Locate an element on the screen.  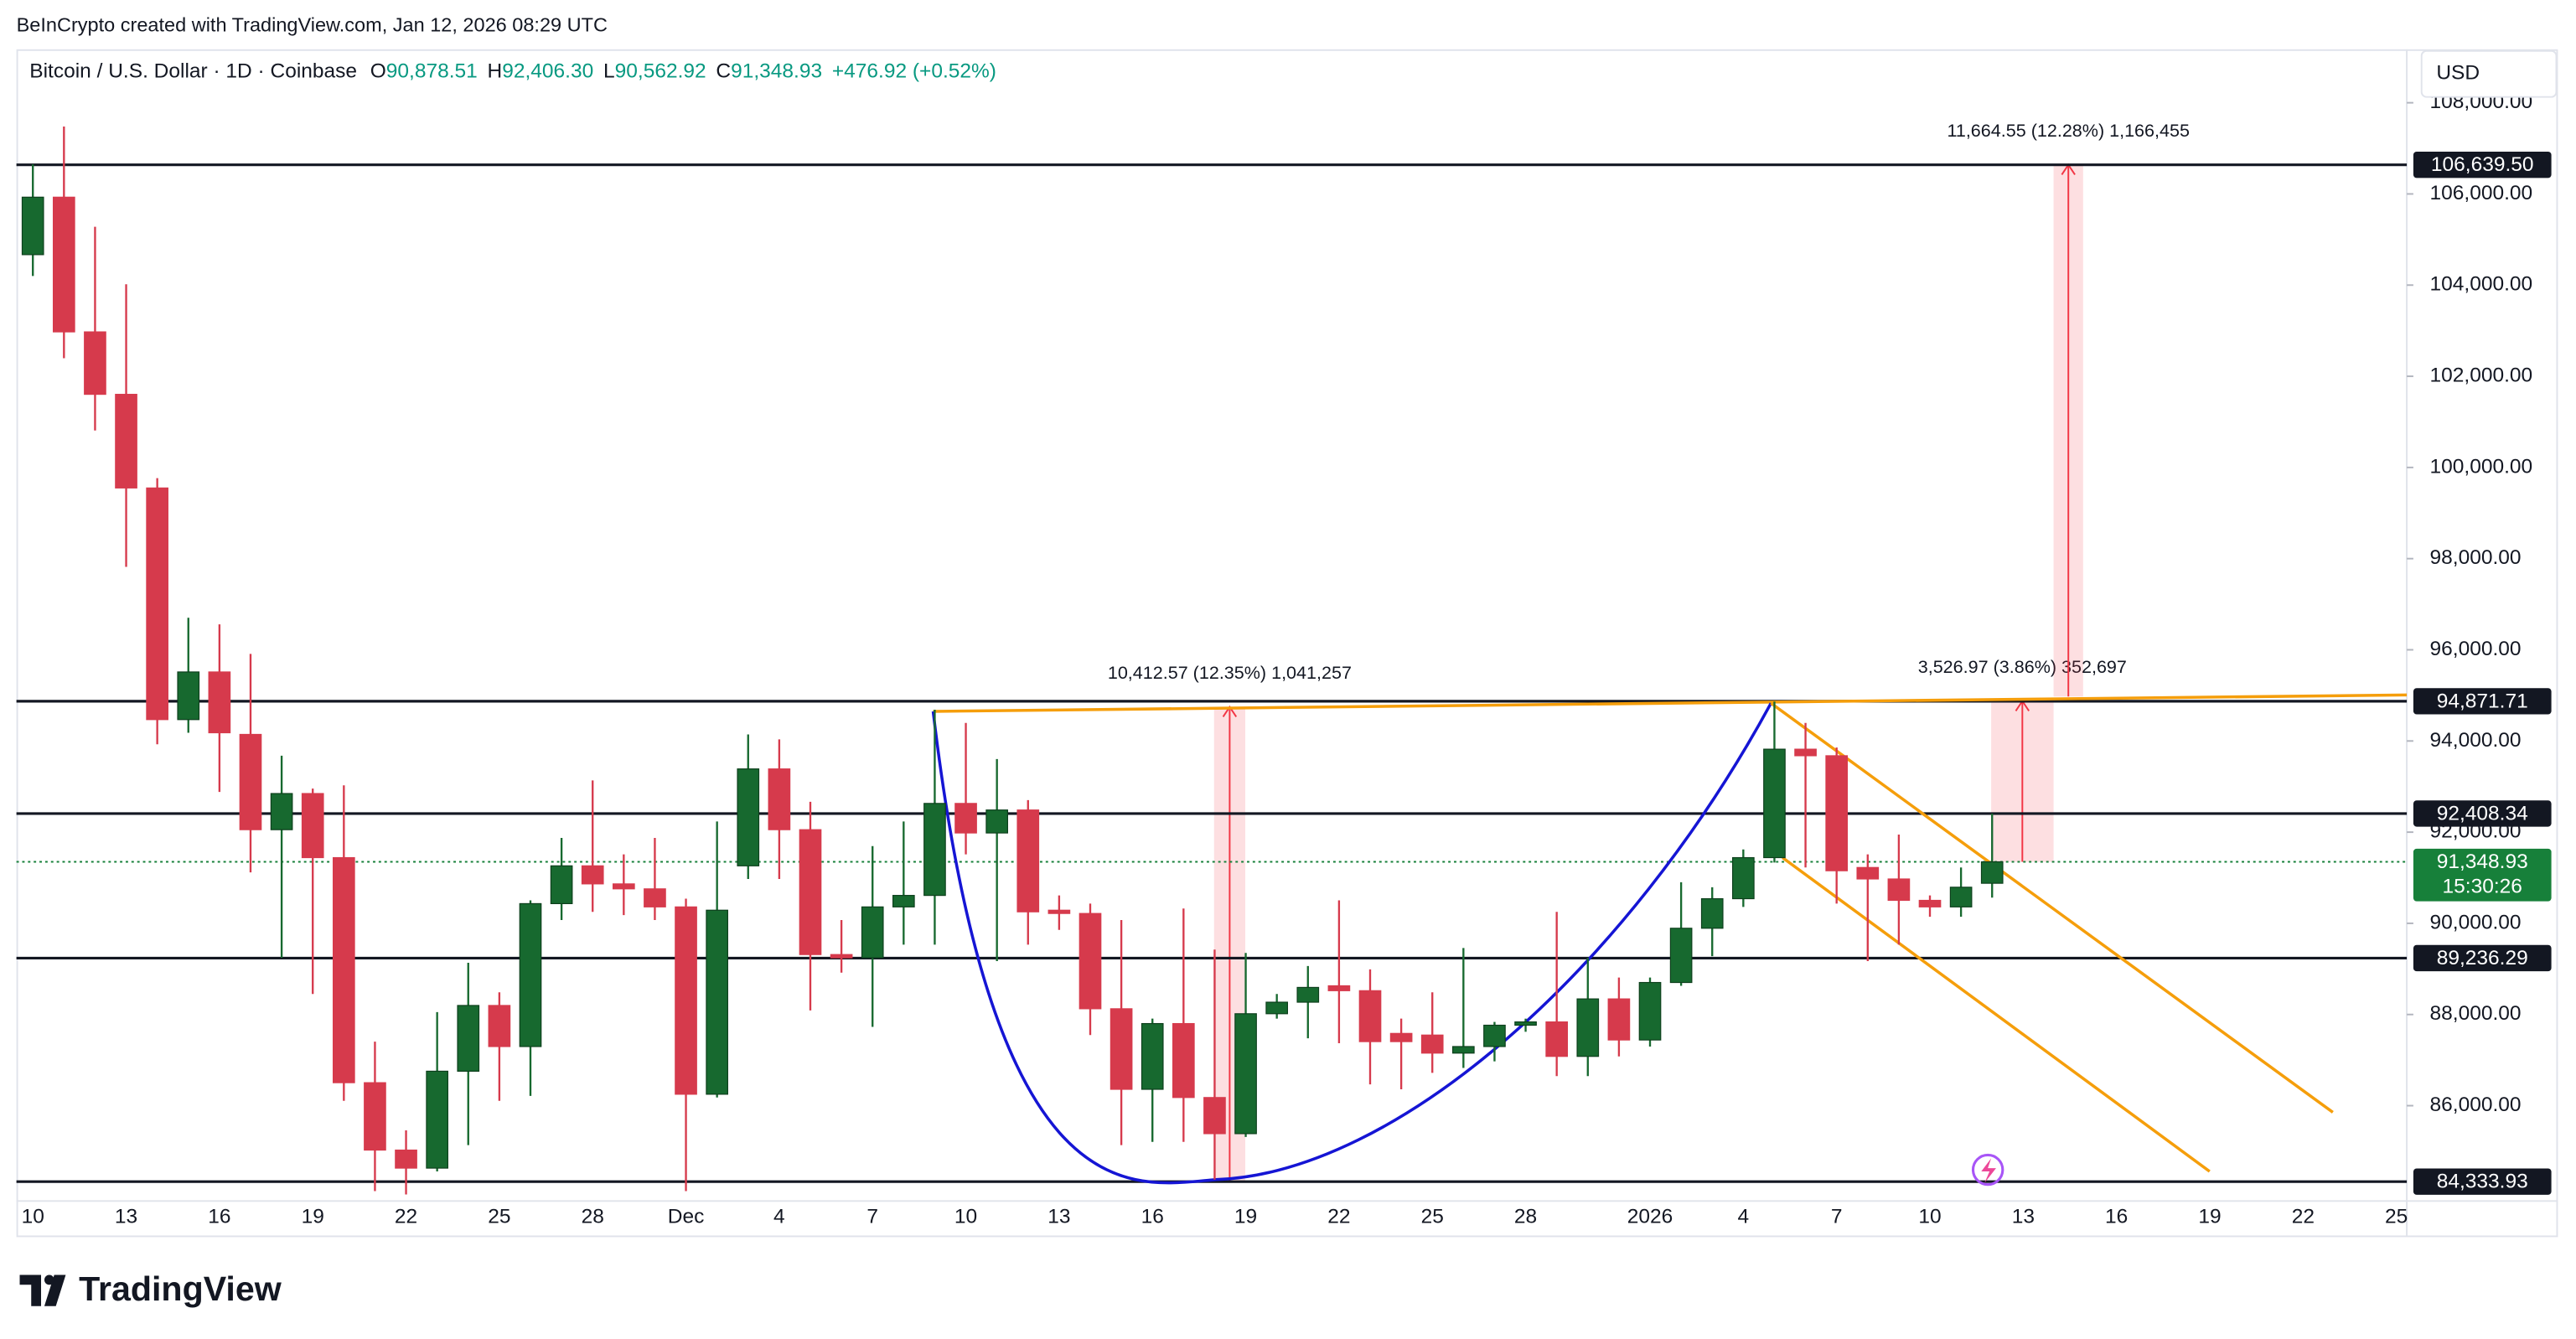
event-icon is located at coordinates (1987, 1169).